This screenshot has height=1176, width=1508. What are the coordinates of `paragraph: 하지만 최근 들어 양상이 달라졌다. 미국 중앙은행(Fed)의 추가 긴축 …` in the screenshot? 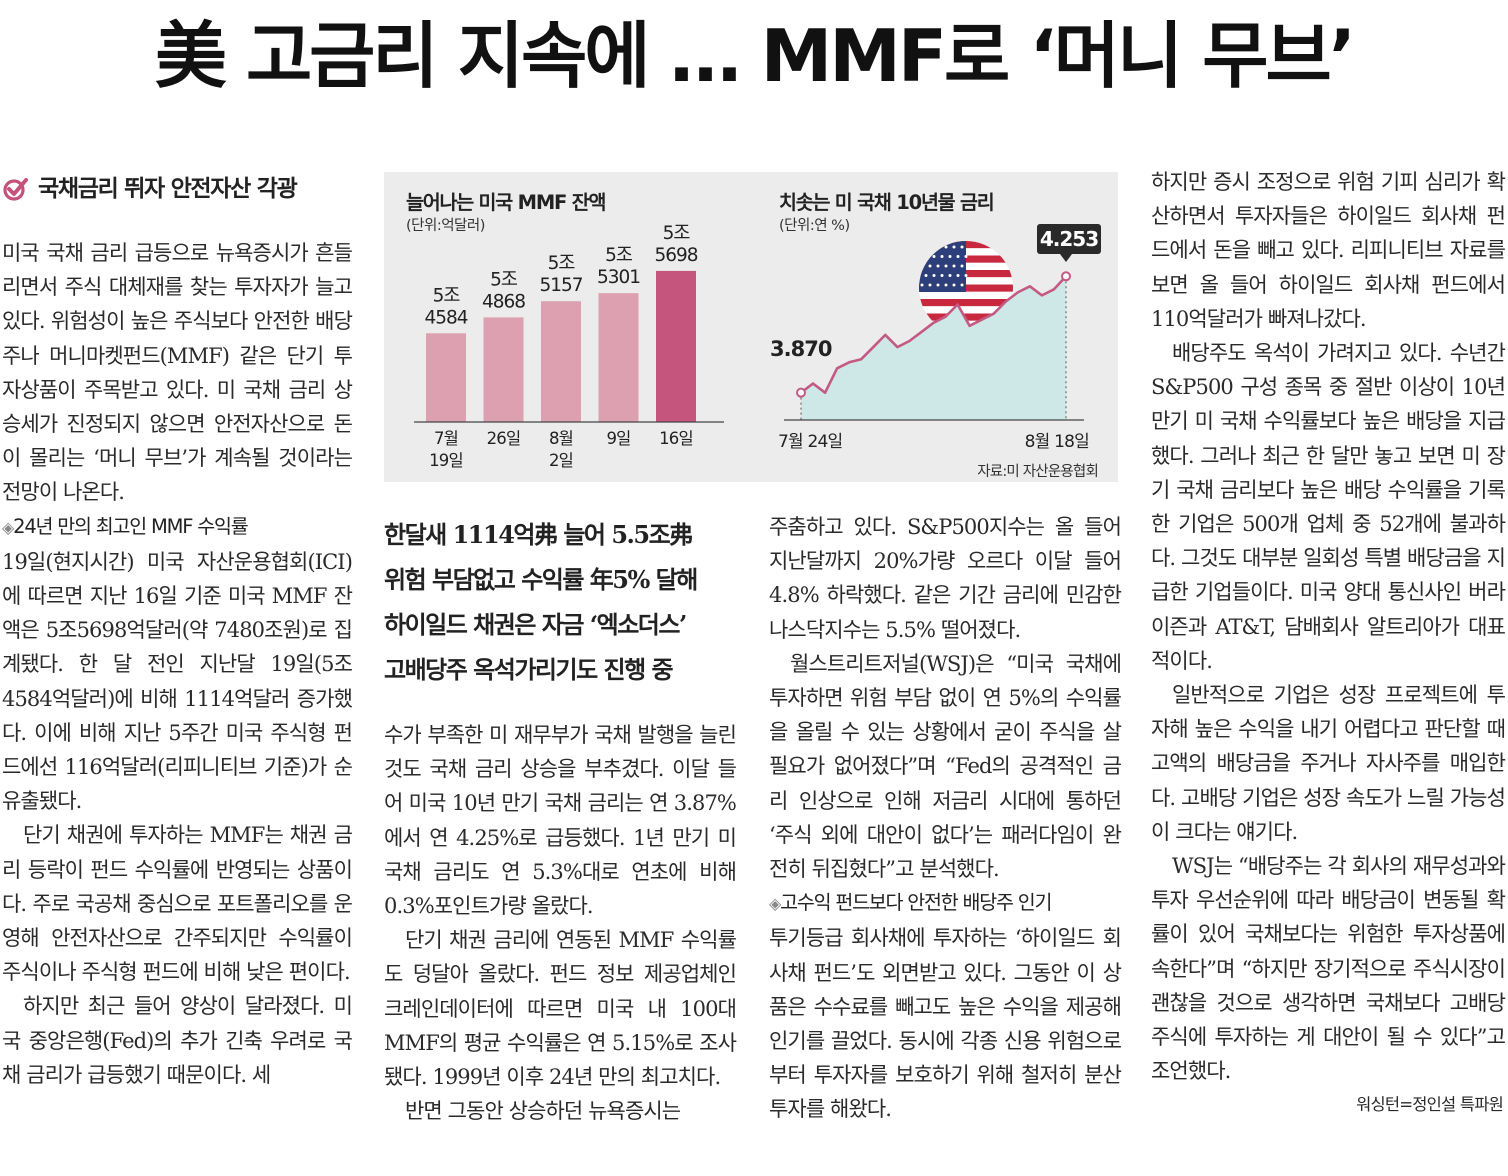 It's located at (177, 1040).